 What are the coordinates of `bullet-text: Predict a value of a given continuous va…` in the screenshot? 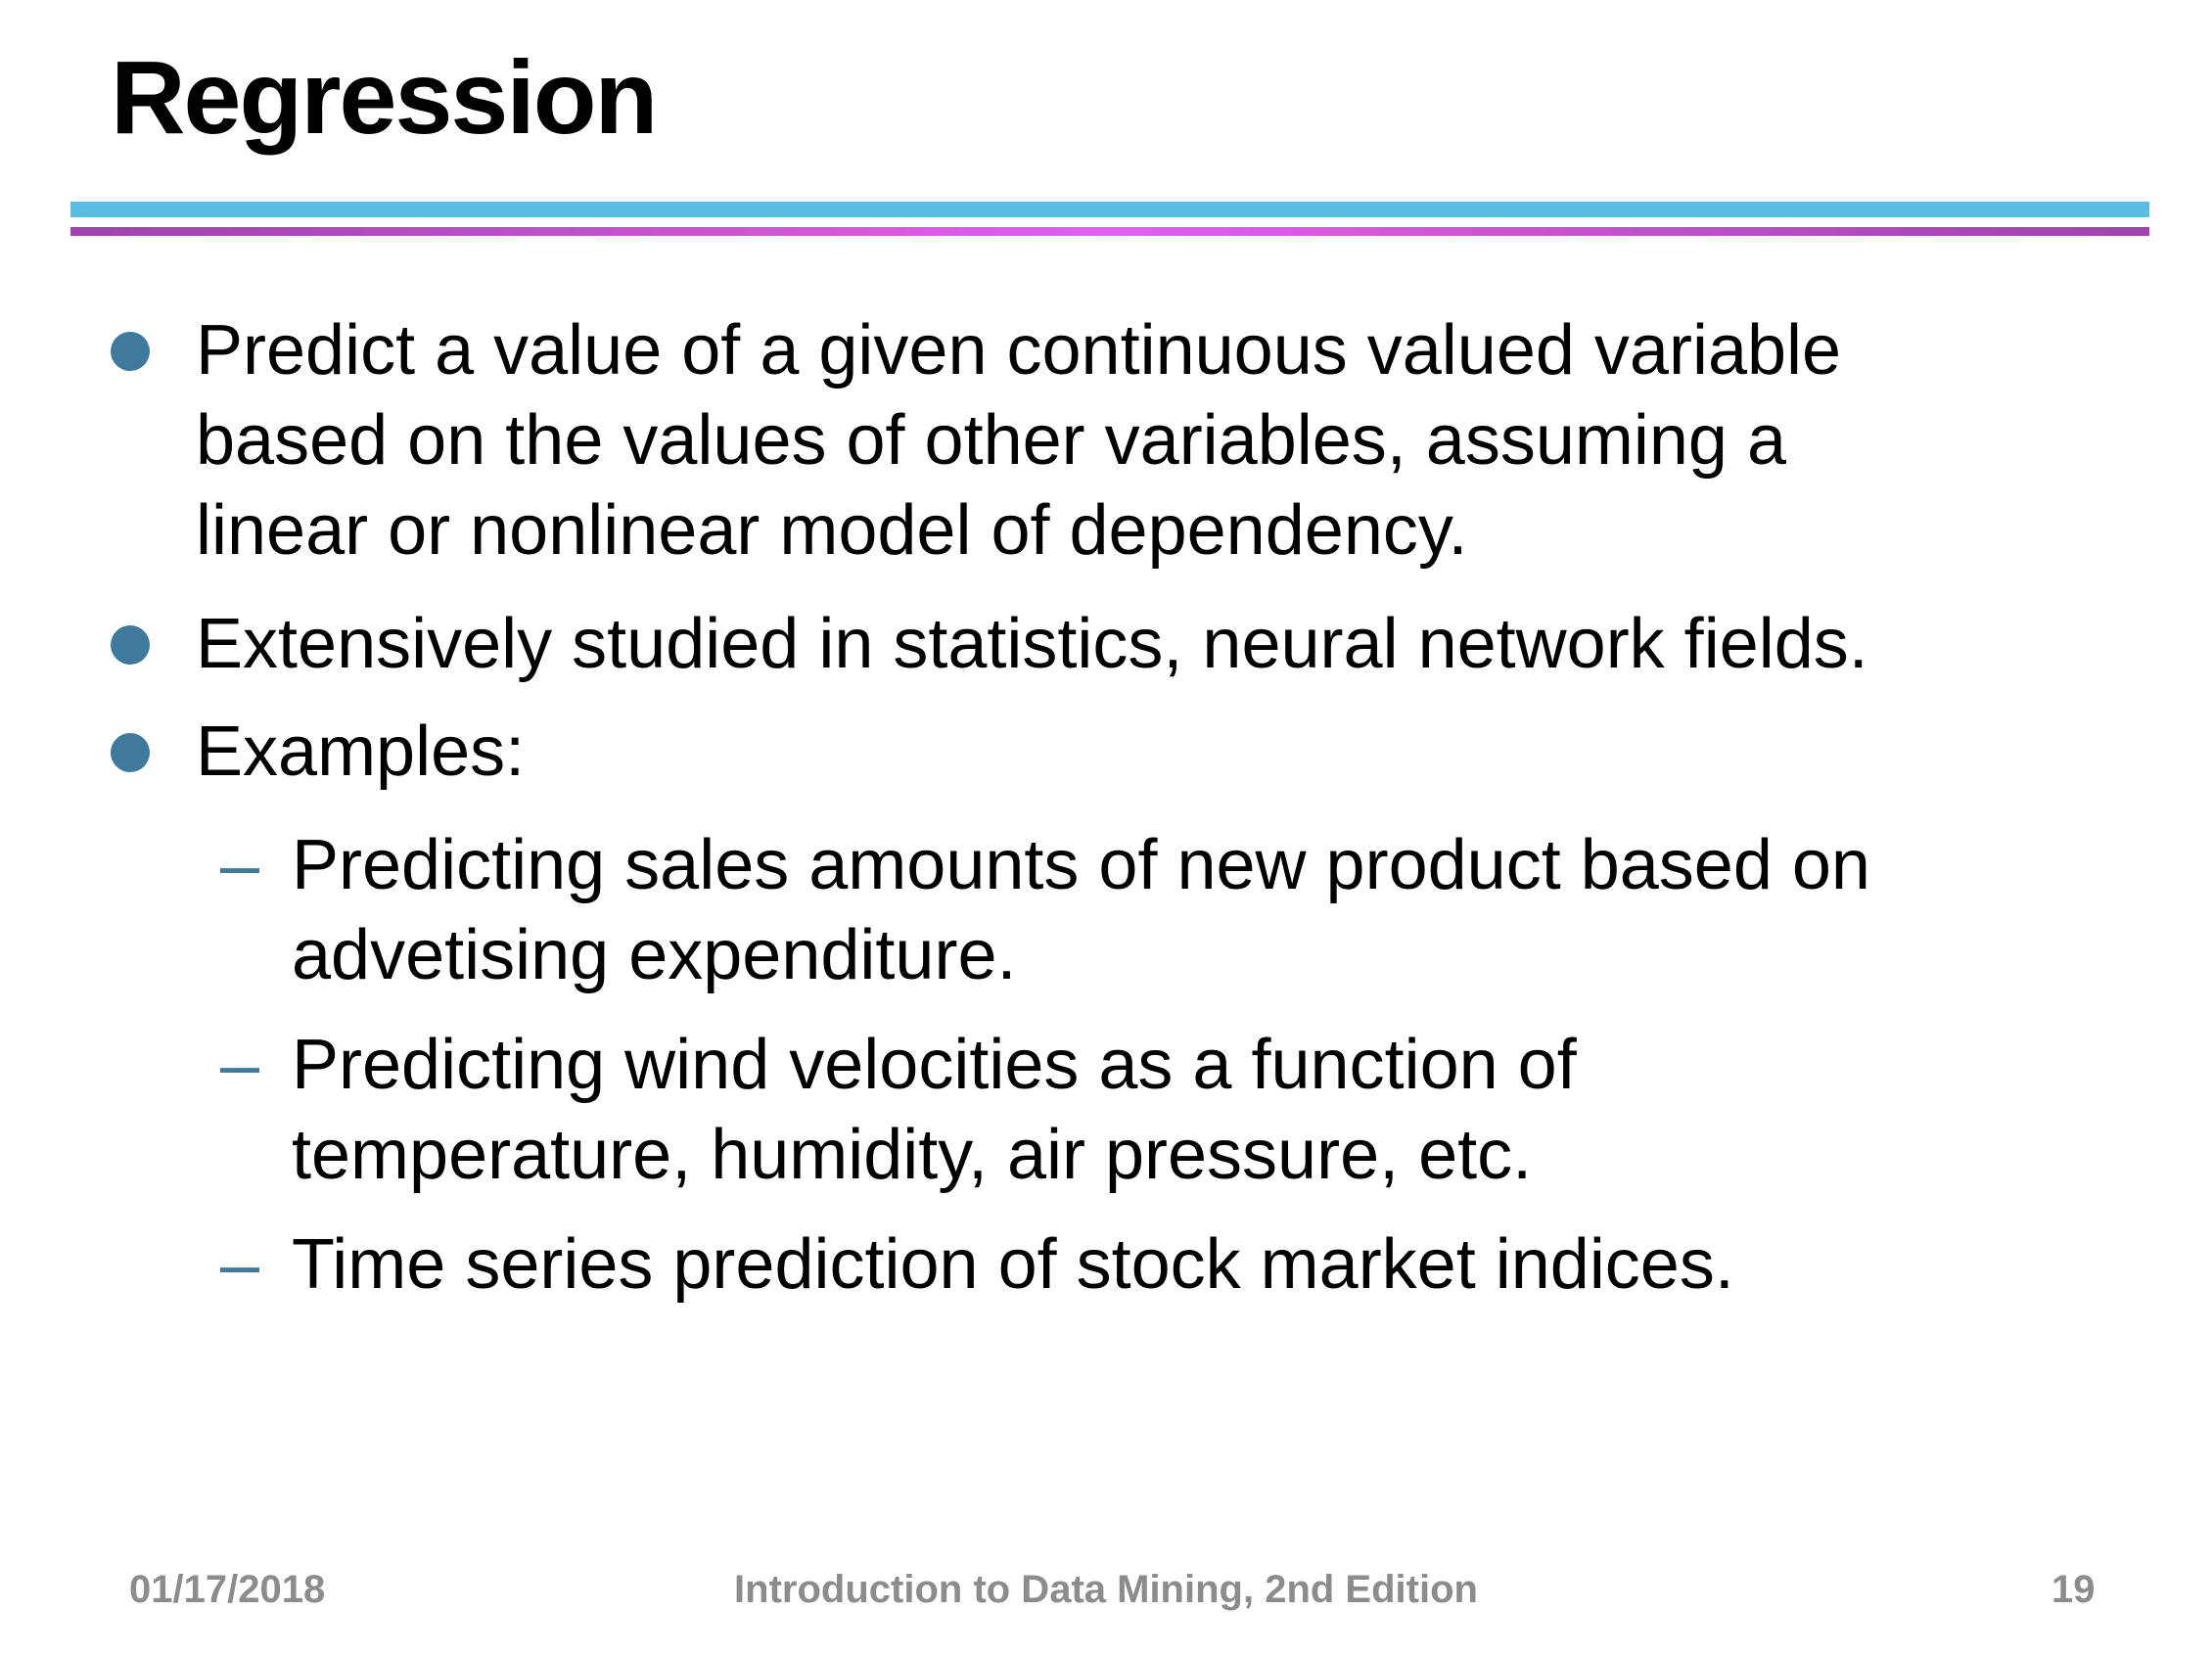 It's located at (1019, 441).